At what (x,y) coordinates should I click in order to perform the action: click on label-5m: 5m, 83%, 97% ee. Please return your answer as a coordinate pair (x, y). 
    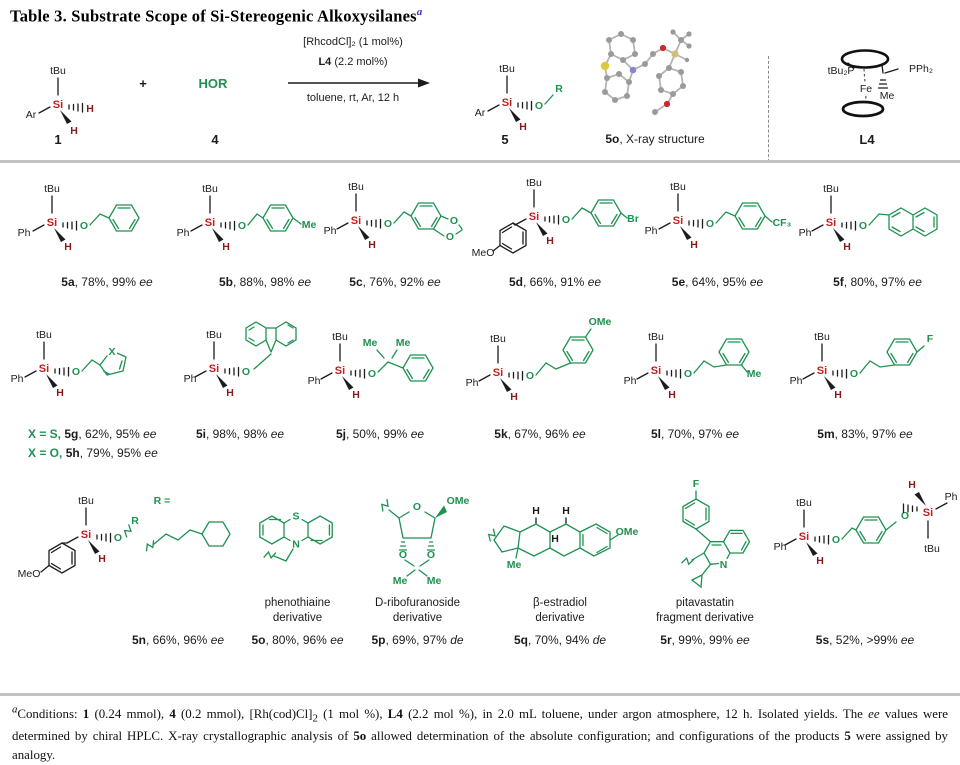
    Looking at the image, I should click on (865, 434).